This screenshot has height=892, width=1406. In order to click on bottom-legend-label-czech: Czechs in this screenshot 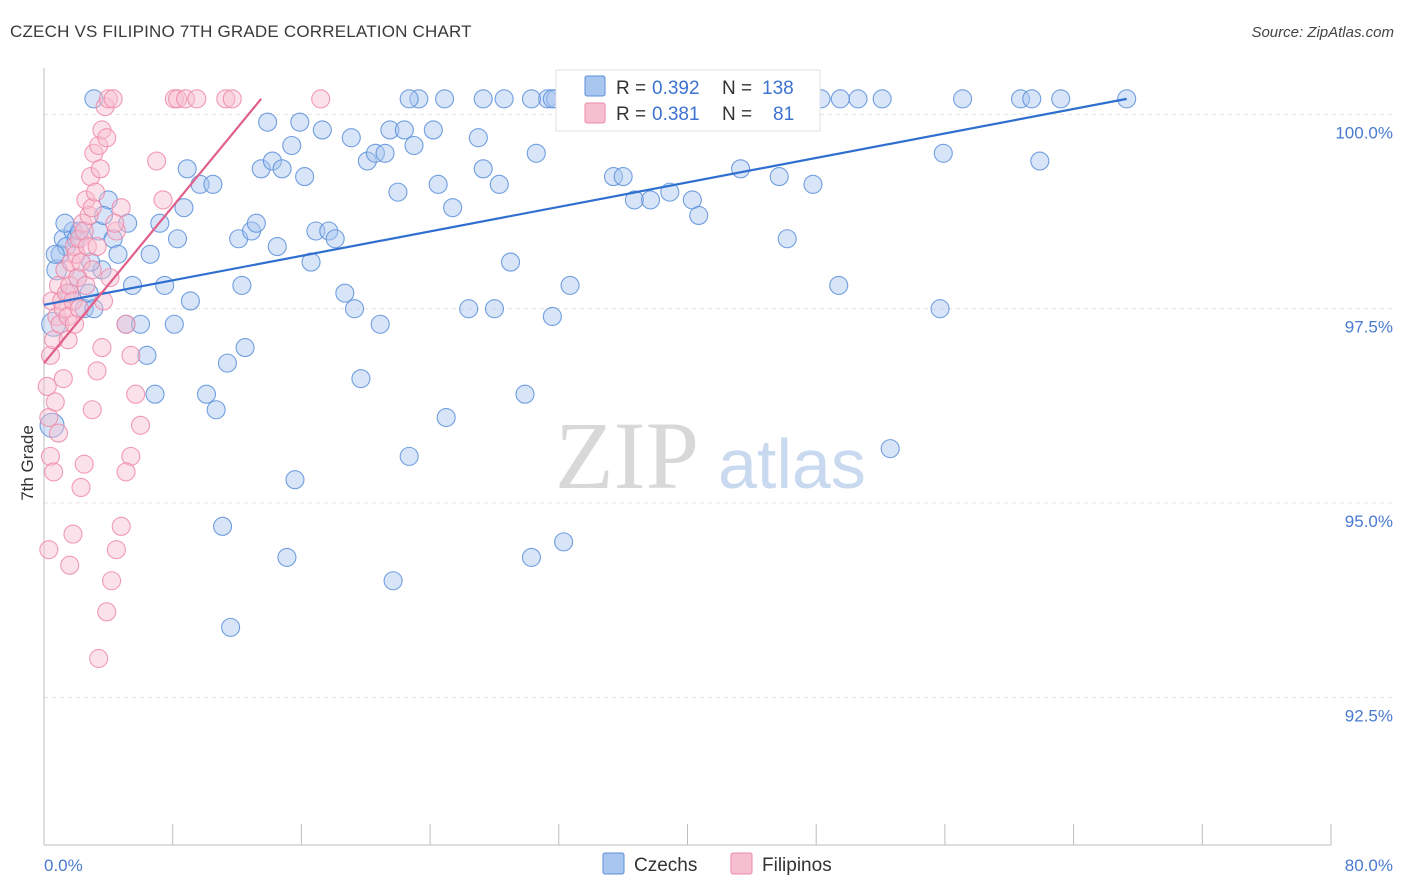, I will do `click(665, 865)`.